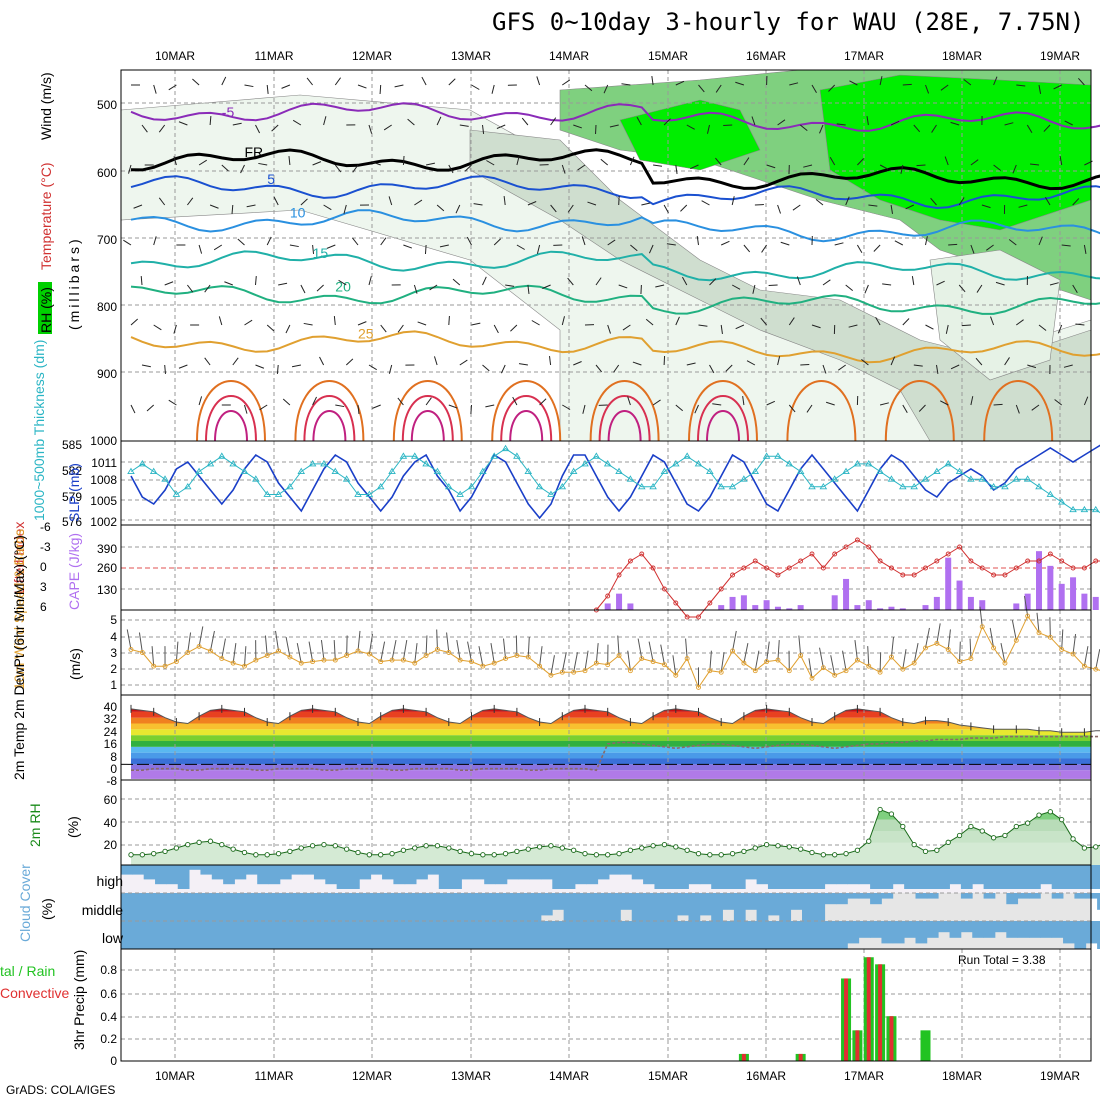 Image resolution: width=1100 pixels, height=1100 pixels. What do you see at coordinates (427, 418) in the screenshot?
I see `hot-contour` at bounding box center [427, 418].